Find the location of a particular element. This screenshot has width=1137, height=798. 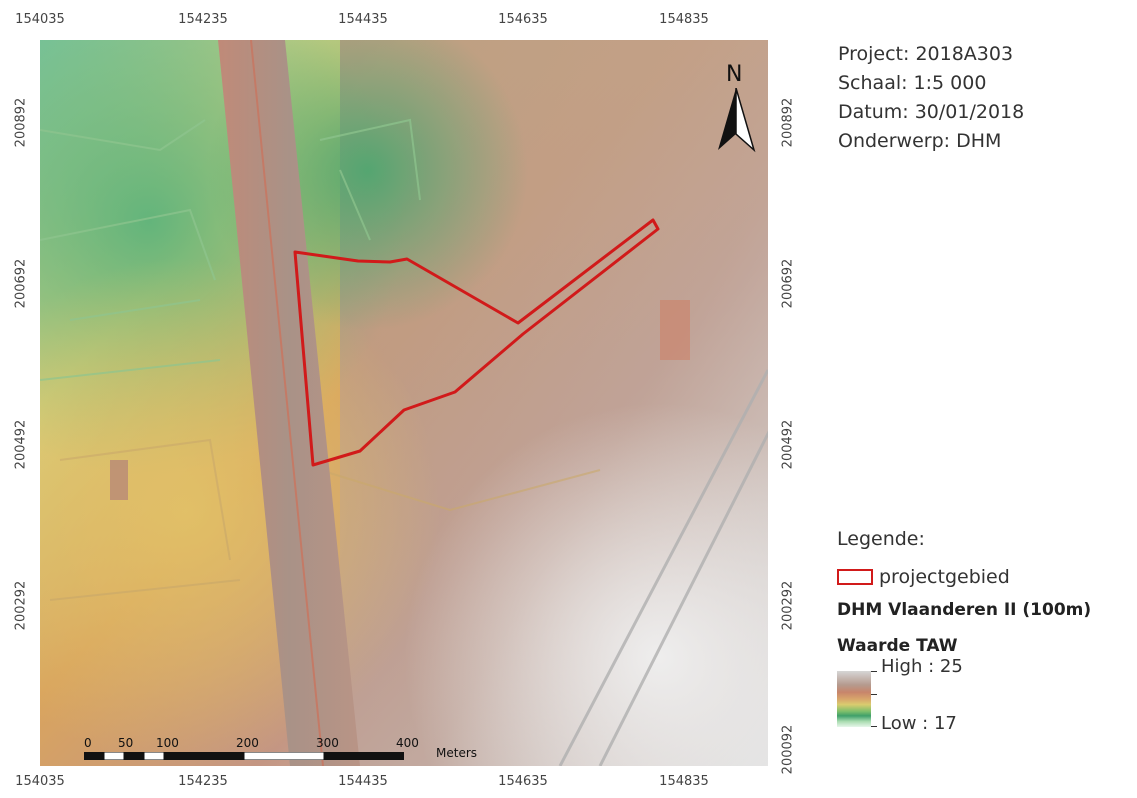

elevation-color-ramp is located at coordinates (854, 699).